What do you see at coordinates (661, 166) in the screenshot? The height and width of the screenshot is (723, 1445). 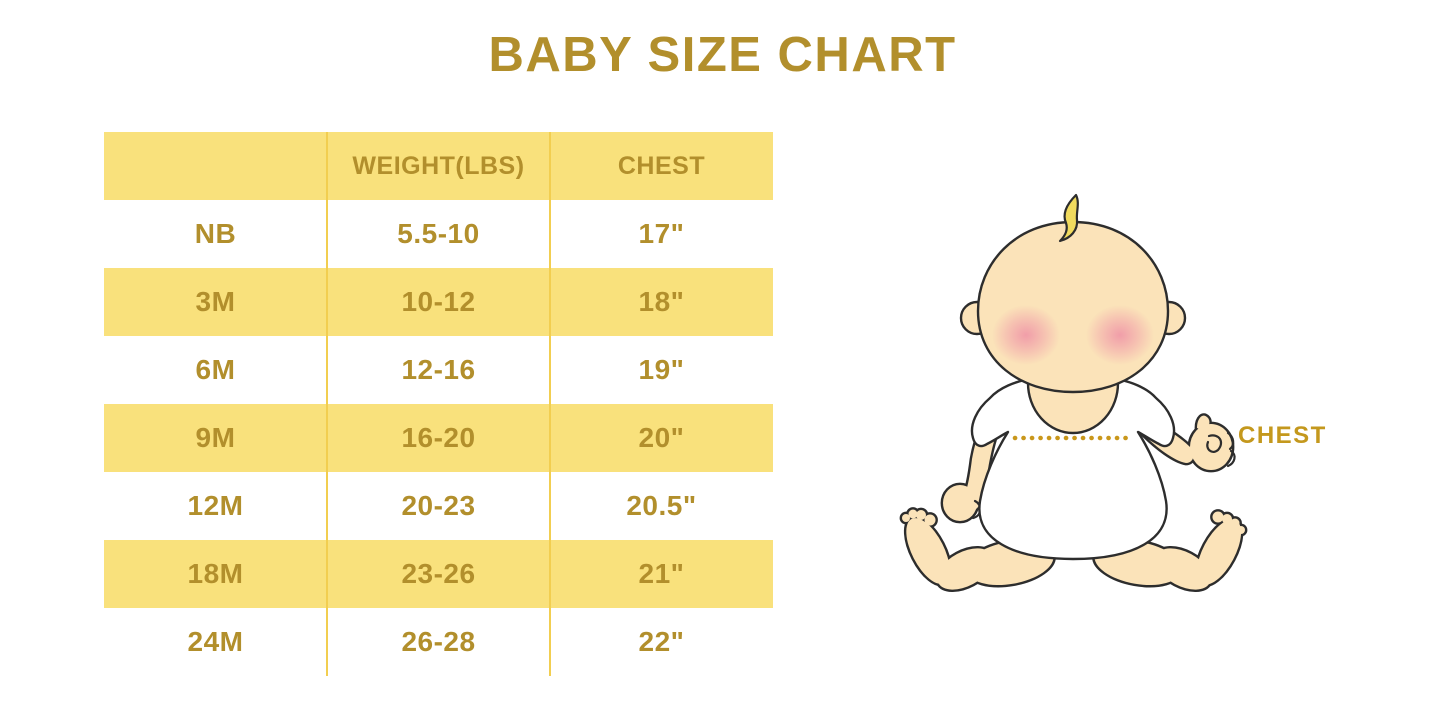 I see `header-cell-chest: CHEST` at bounding box center [661, 166].